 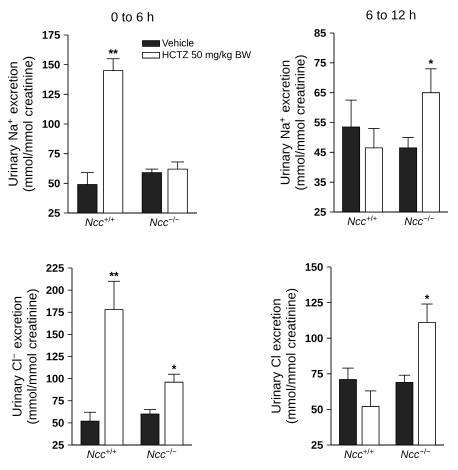 I want to click on y-tick-label: 45, so click(x=320, y=152).